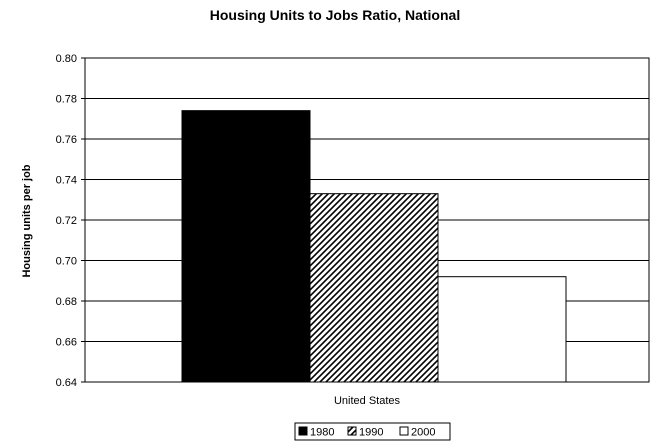 The width and height of the screenshot is (651, 443). Describe the element at coordinates (66, 262) in the screenshot. I see `y-tick-label: 0.70` at that location.